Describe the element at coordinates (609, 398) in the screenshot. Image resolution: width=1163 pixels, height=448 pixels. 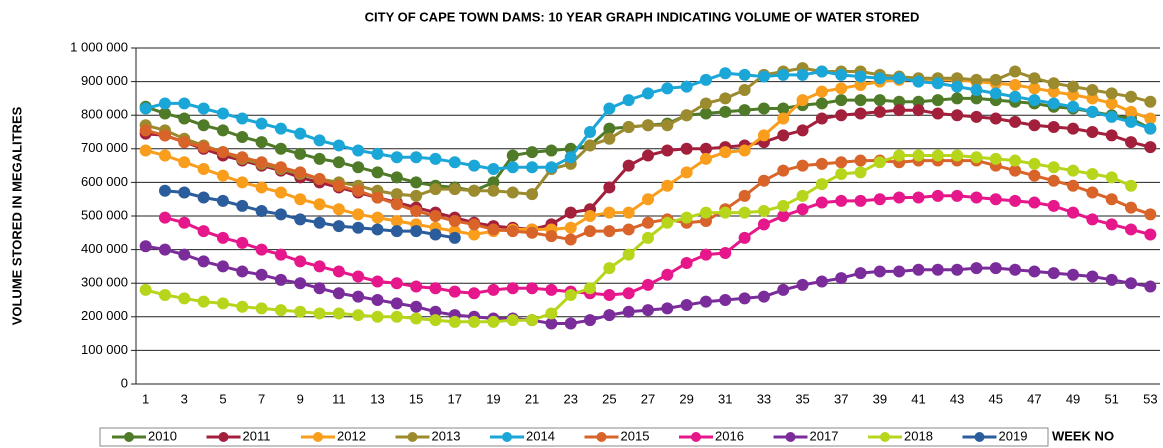
I see `x-tick-label: 25` at that location.